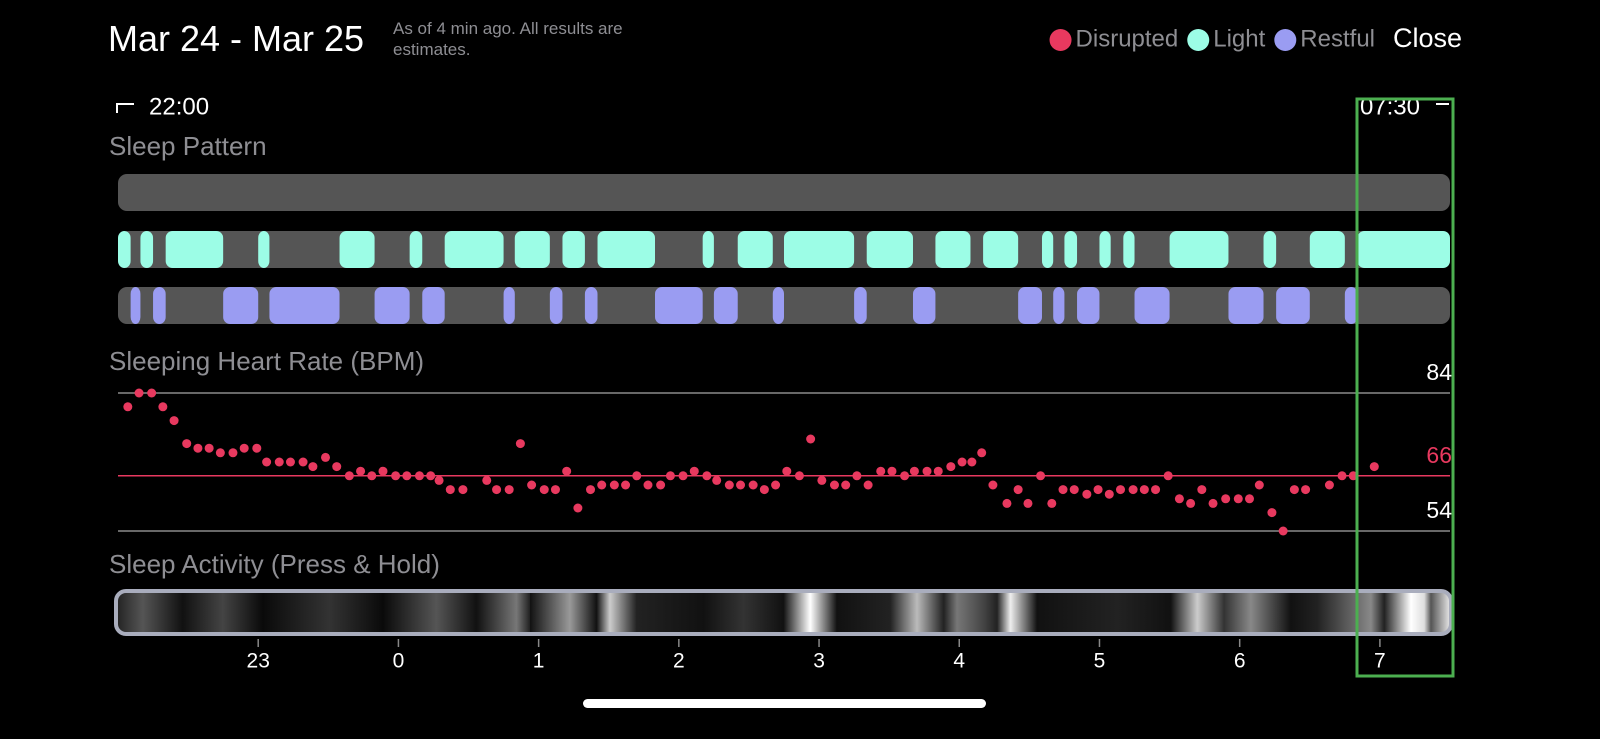 This screenshot has height=739, width=1600. Describe the element at coordinates (1405, 387) in the screenshot. I see `highlight-box` at that location.